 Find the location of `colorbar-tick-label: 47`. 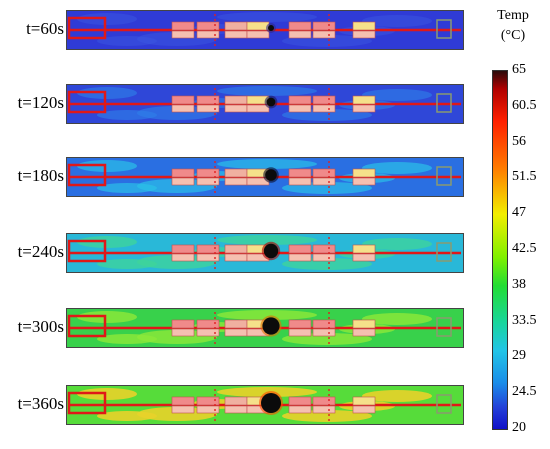

colorbar-tick-label: 47 is located at coordinates (519, 213).